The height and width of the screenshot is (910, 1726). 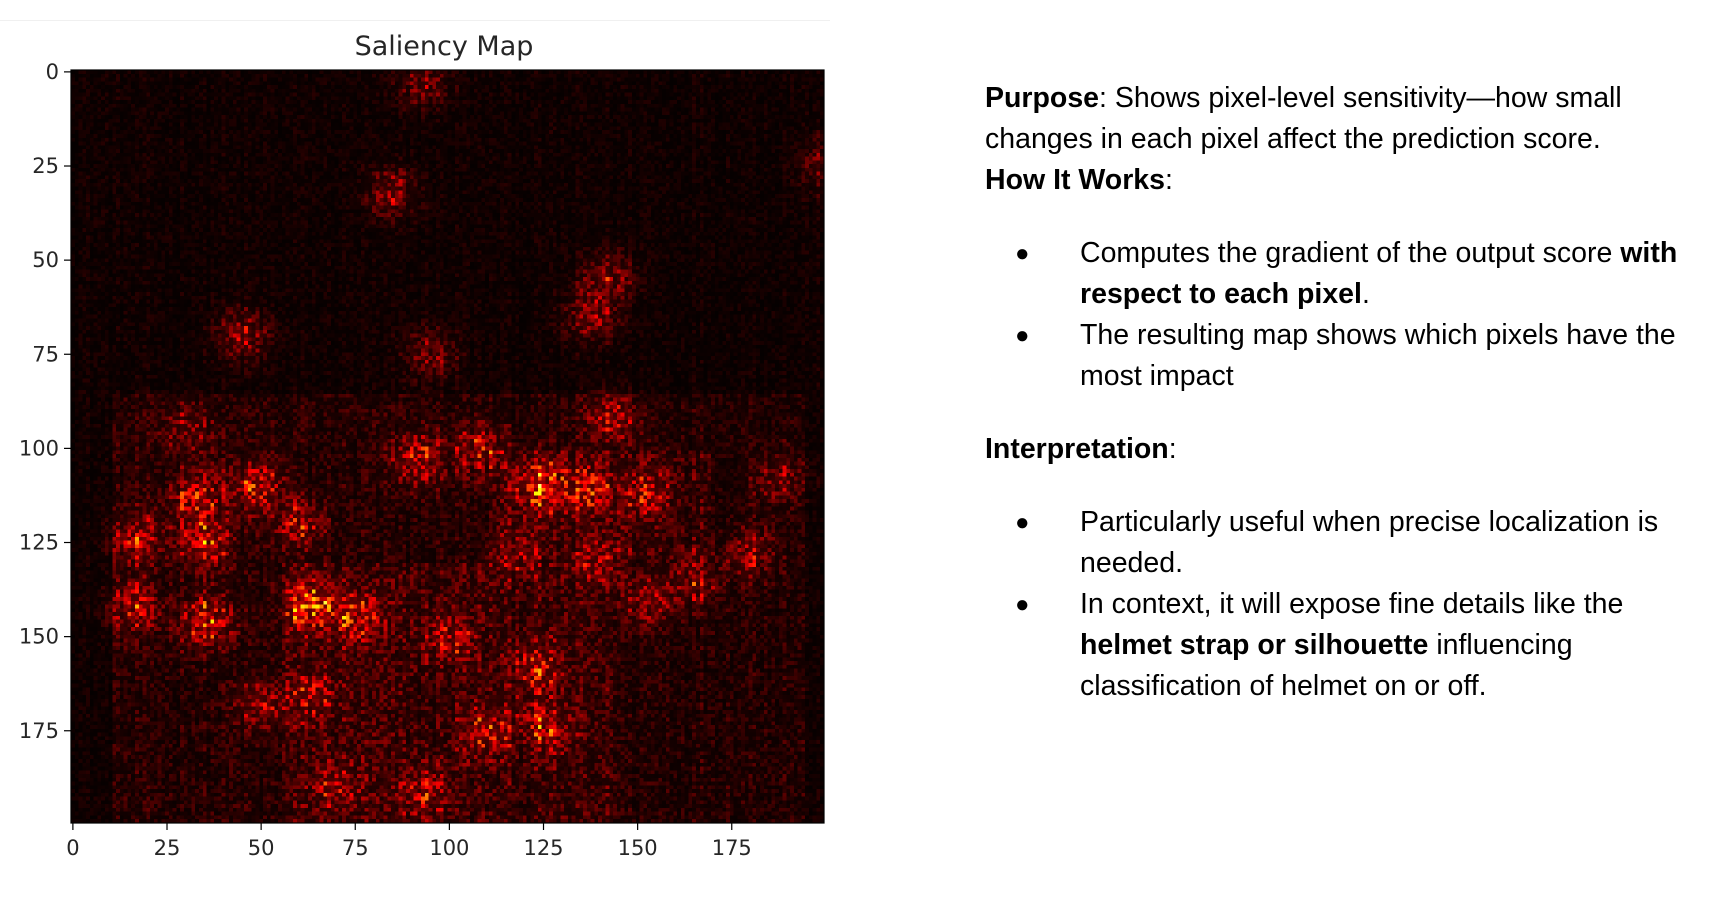 I want to click on interpretation-colon: :, so click(x=1172, y=449).